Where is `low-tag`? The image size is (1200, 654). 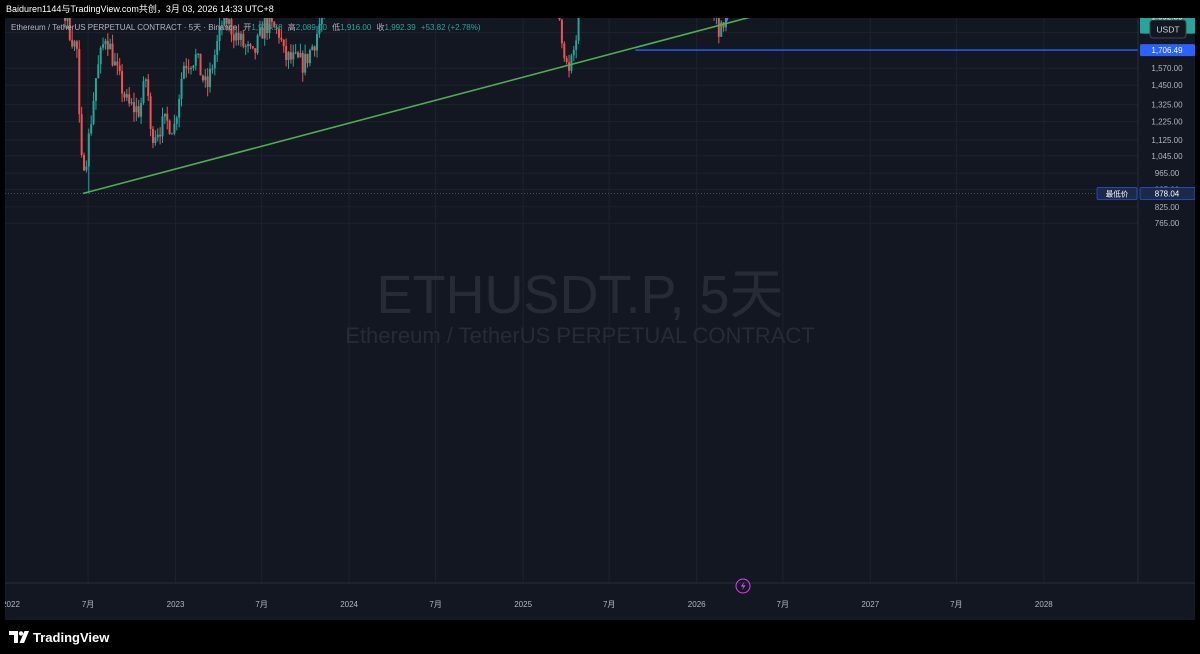 low-tag is located at coordinates (1117, 193).